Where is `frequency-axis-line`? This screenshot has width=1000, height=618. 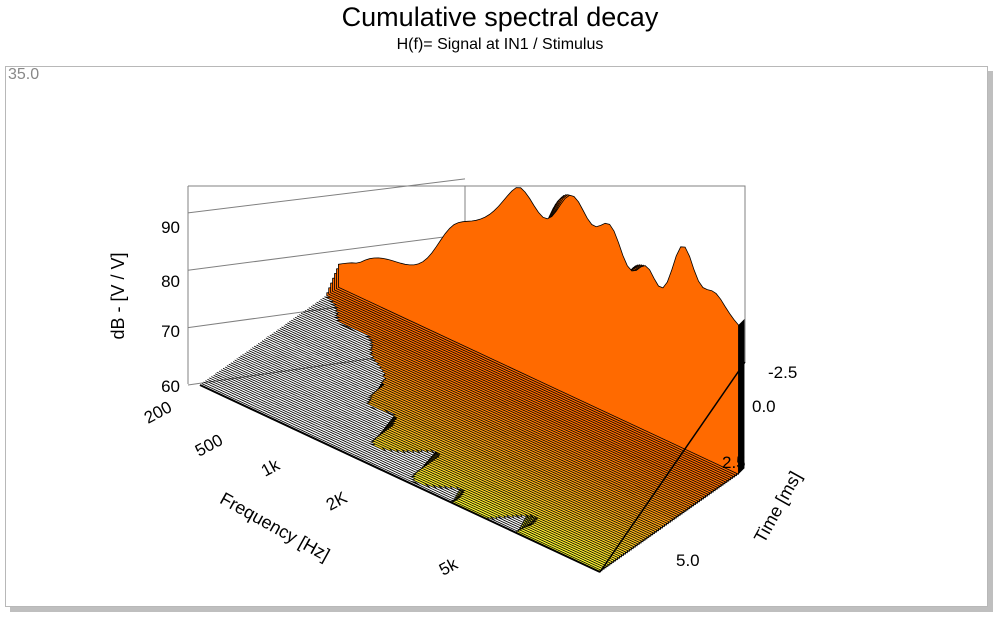
frequency-axis-line is located at coordinates (400, 478).